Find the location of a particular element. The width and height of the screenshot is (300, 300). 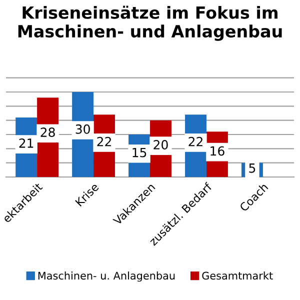

data-label: 16 is located at coordinates (217, 151).